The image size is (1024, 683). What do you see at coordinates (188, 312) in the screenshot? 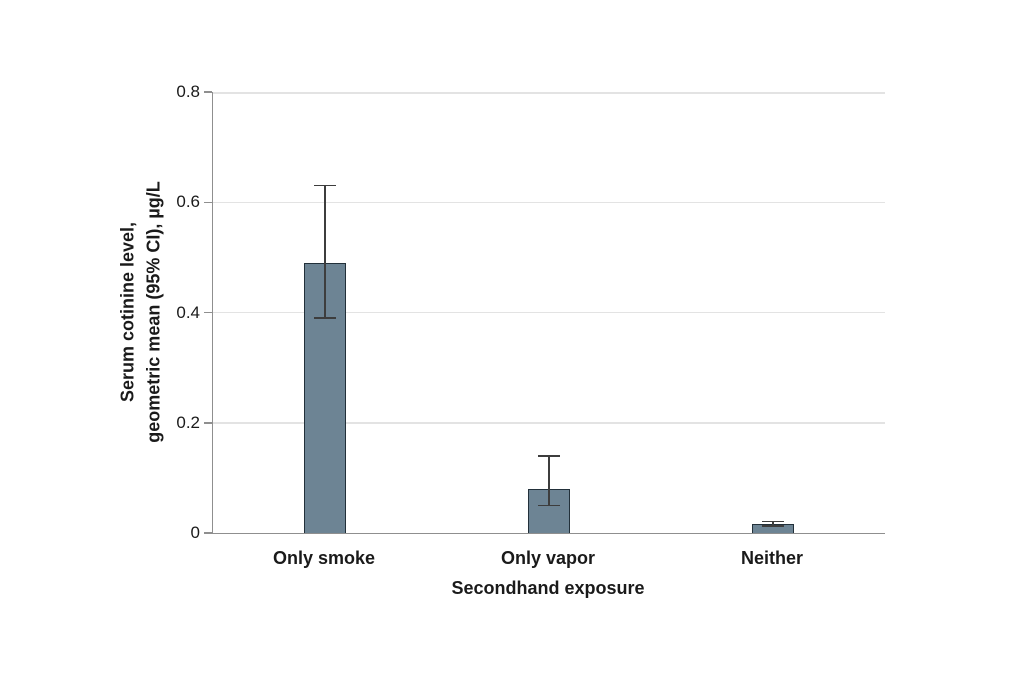
I see `y-tick-label-0.4: 0.4` at bounding box center [188, 312].